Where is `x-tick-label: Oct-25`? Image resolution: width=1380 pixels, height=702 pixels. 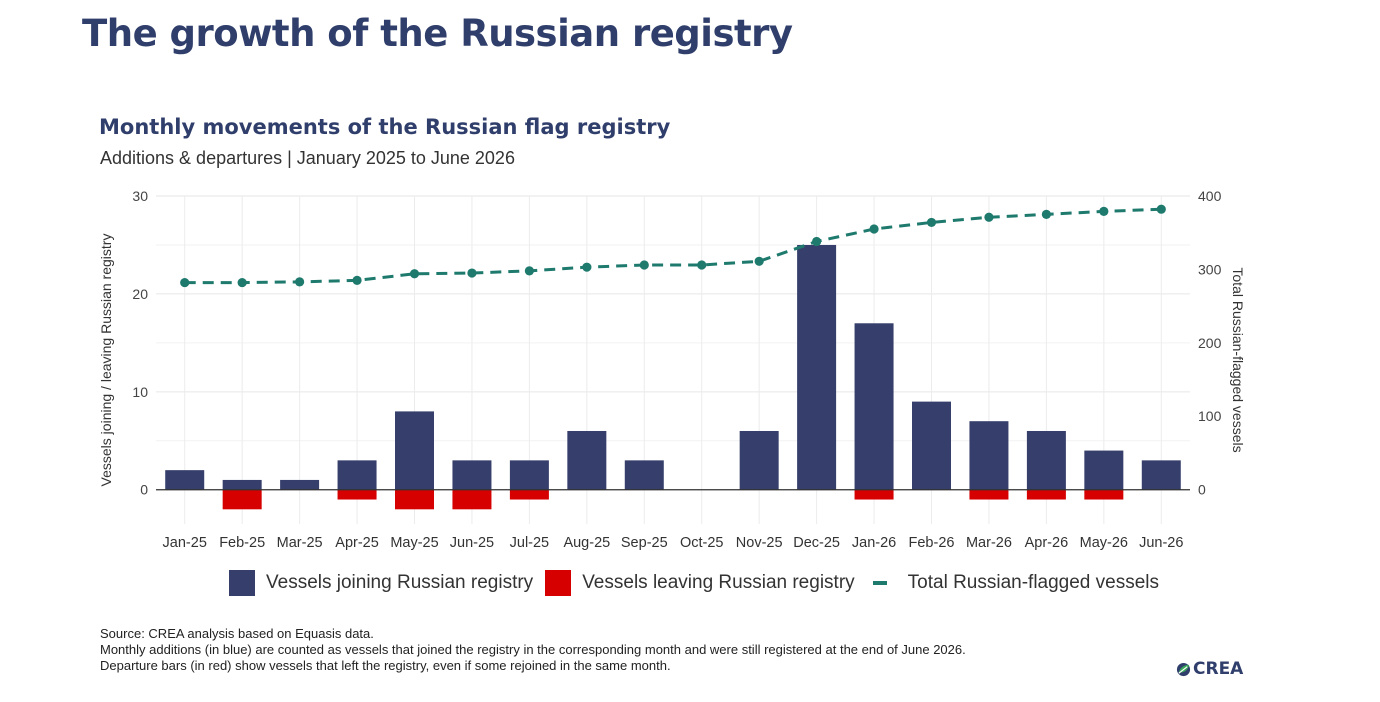 x-tick-label: Oct-25 is located at coordinates (702, 543).